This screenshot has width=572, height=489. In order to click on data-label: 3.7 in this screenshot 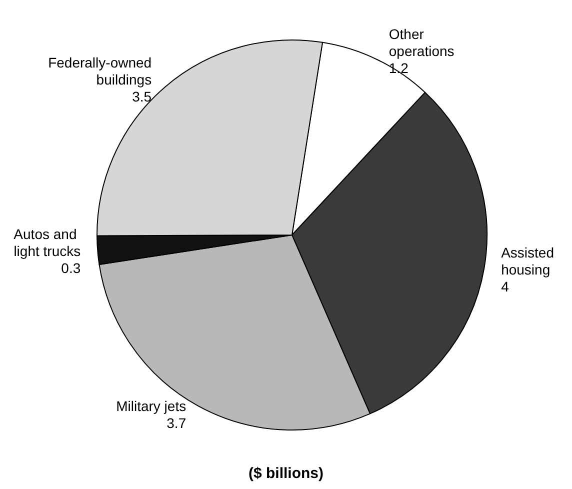, I will do `click(176, 423)`.